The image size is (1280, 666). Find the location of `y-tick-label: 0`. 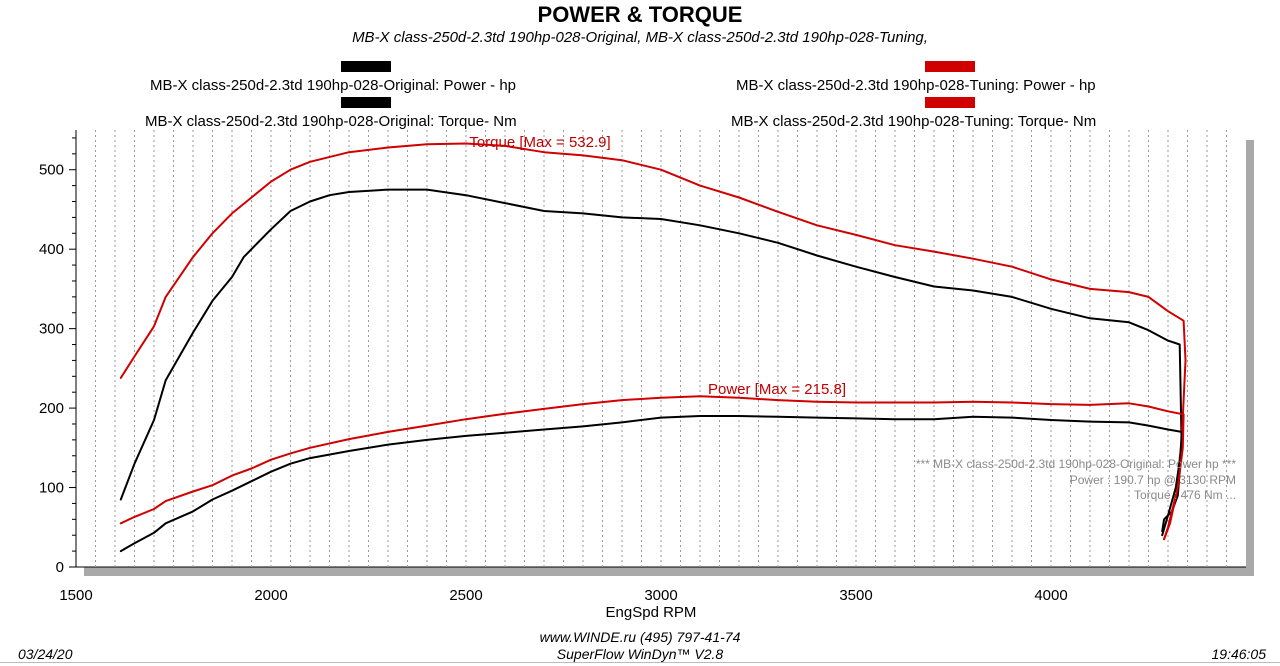

y-tick-label: 0 is located at coordinates (60, 567).